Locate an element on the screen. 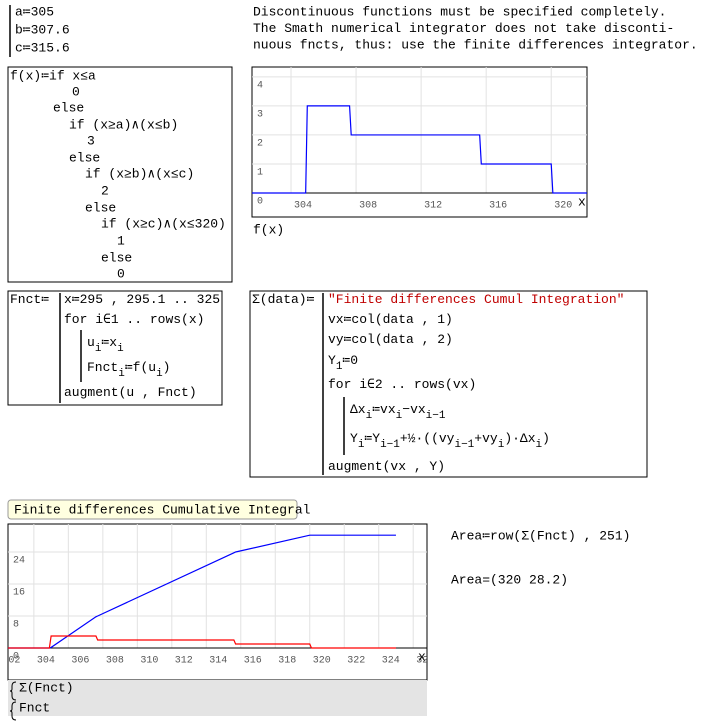  program-line: x≔295 , 295.1 .. 325 is located at coordinates (142, 299).